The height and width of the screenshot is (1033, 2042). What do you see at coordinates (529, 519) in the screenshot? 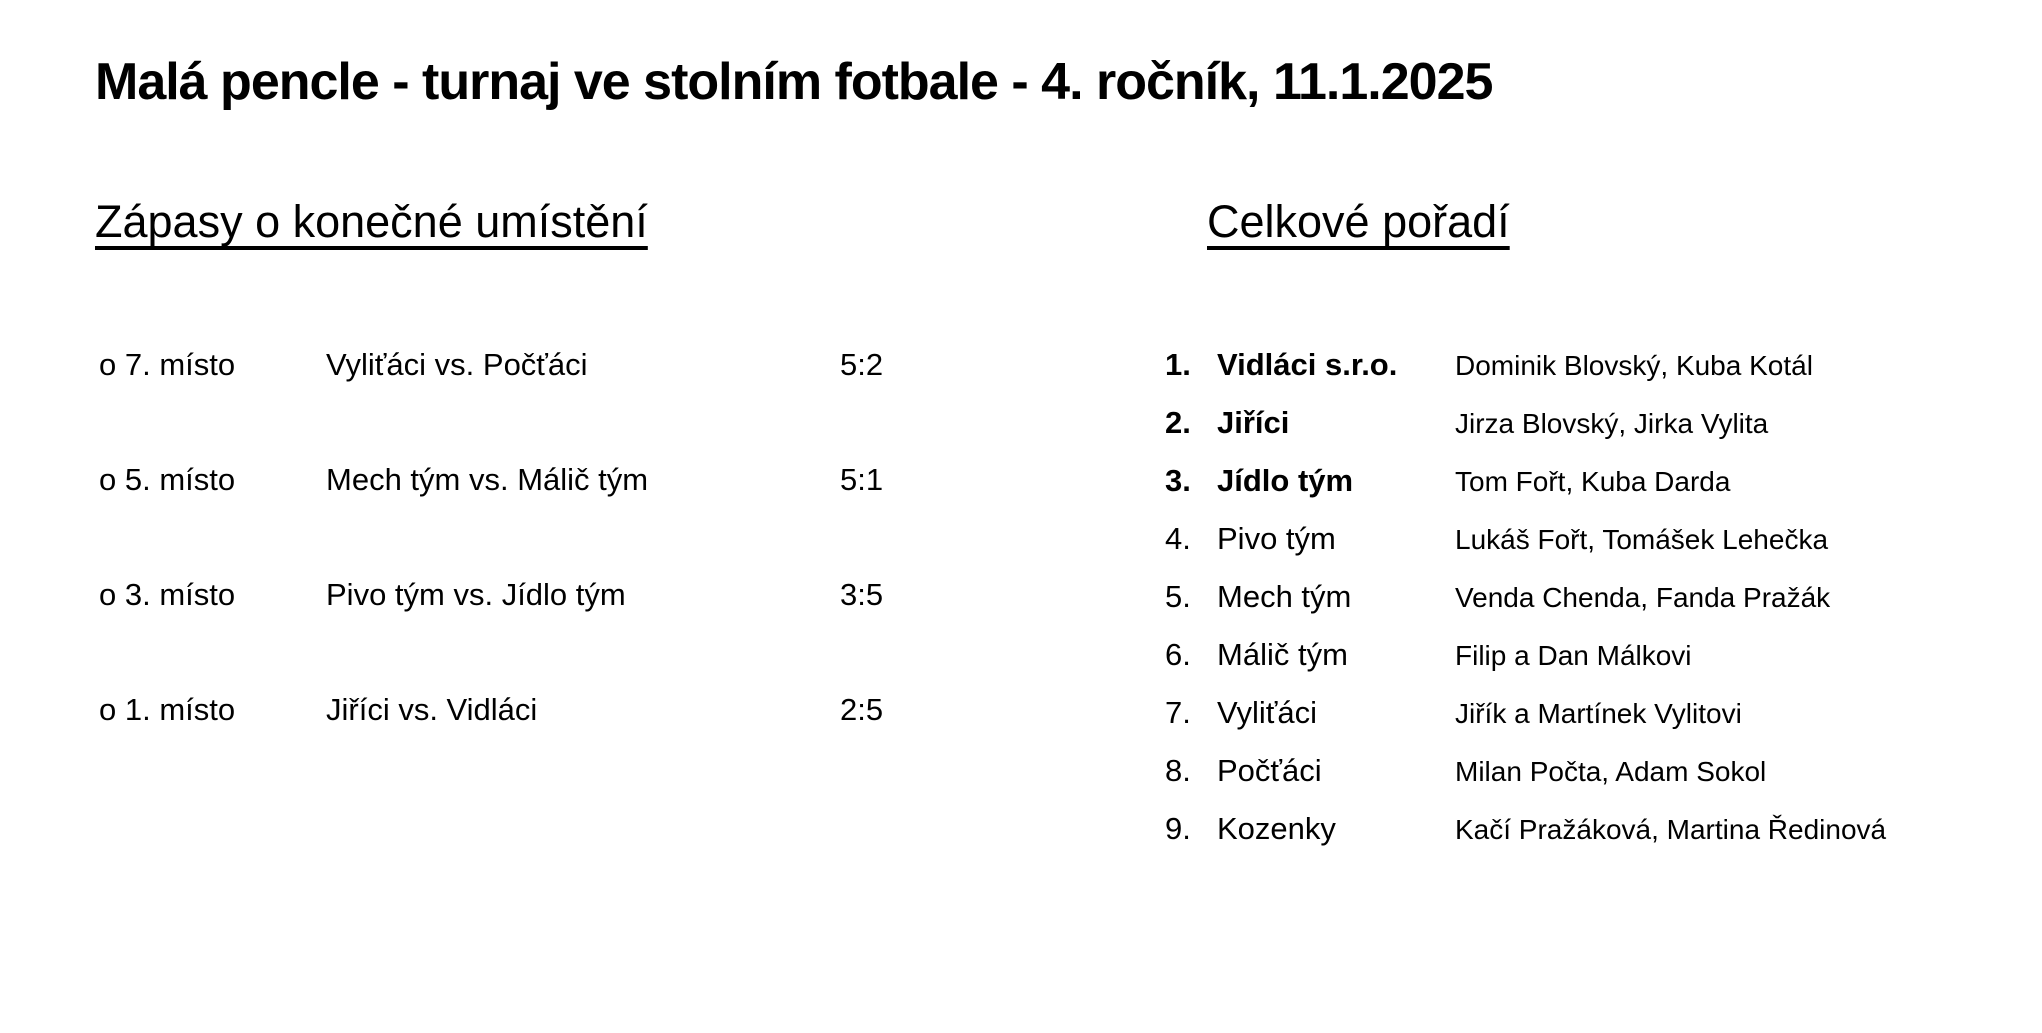
I see `match-row: o 5. místo Mech tým vs. Málič tým 5:1` at bounding box center [529, 519].